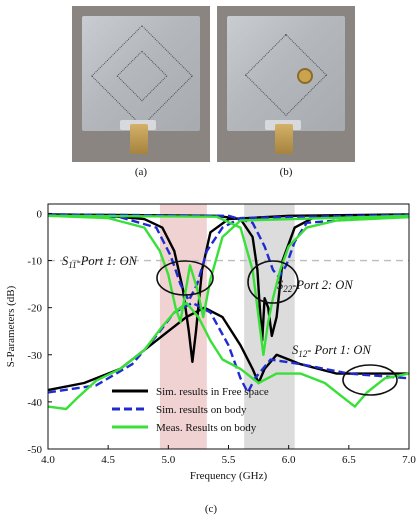 The width and height of the screenshot is (419, 518). What do you see at coordinates (141, 172) in the screenshot?
I see `caption-a: (a)` at bounding box center [141, 172].